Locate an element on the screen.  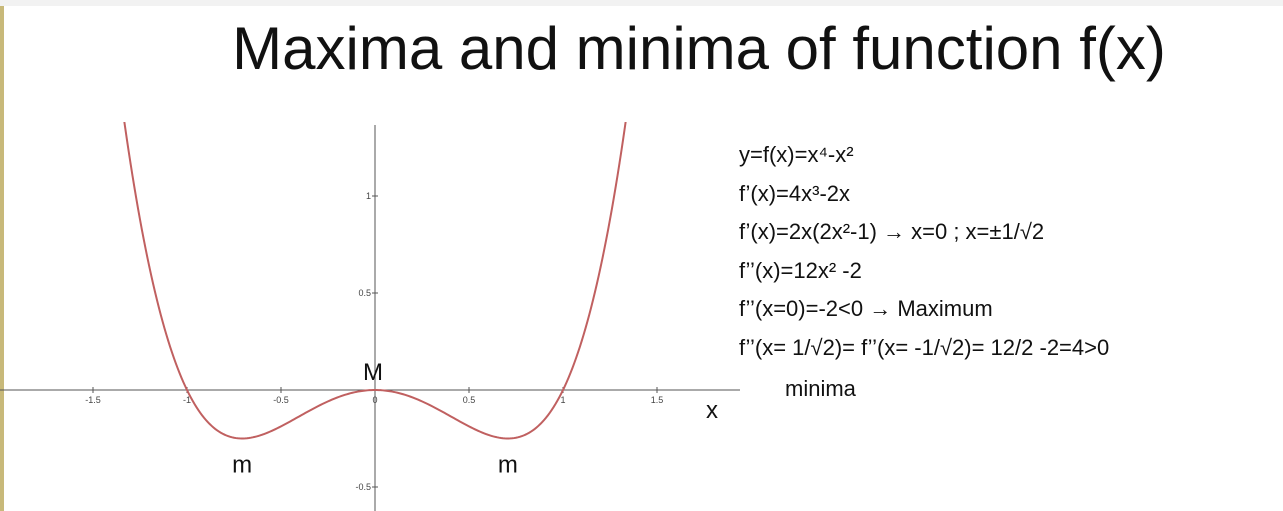
y-tick-label: -0.5 is located at coordinates (363, 487).